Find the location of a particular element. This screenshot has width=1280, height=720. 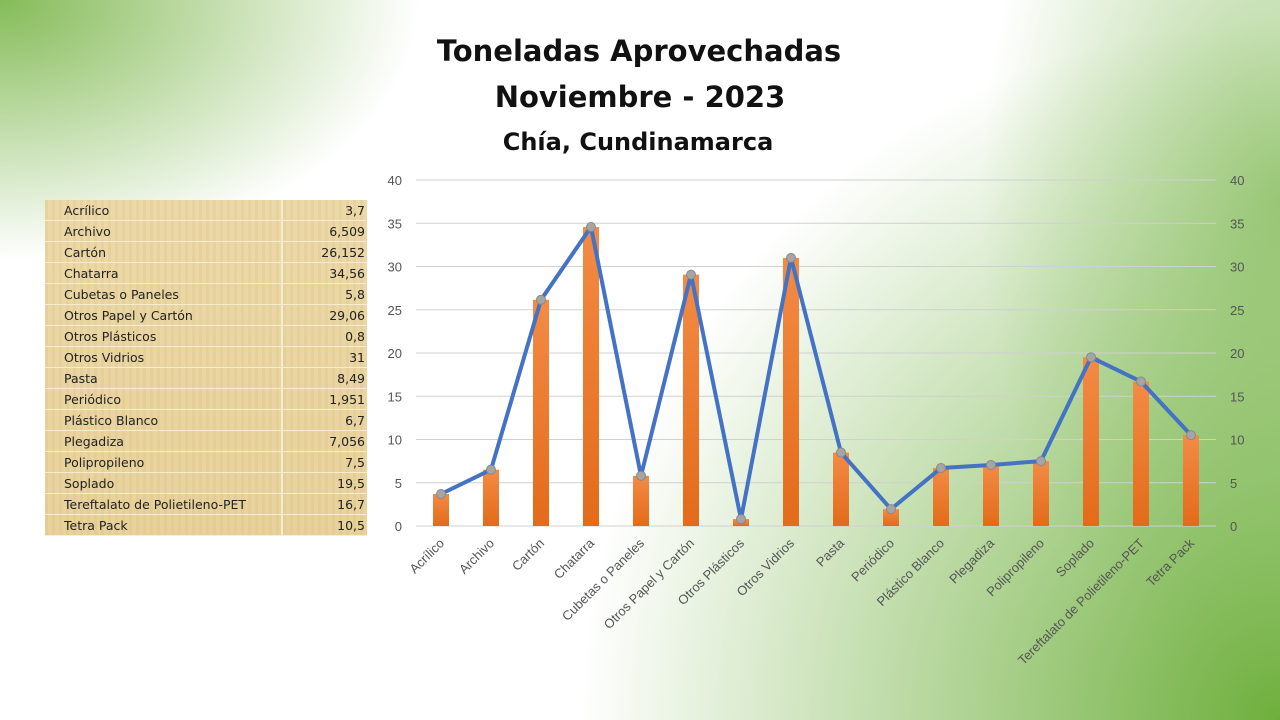

row-label: Cartón is located at coordinates (164, 252).